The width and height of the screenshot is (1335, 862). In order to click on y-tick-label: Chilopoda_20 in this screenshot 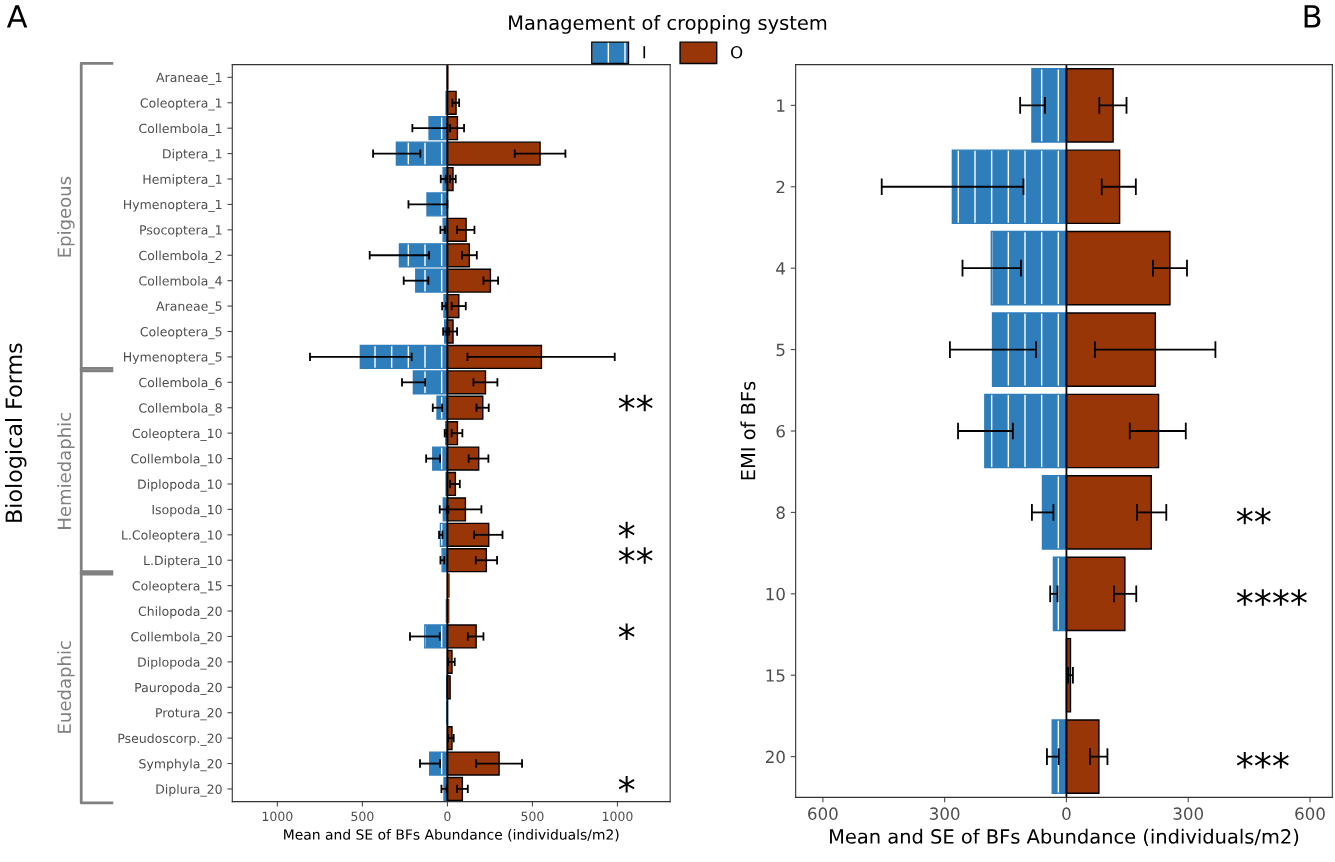, I will do `click(180, 612)`.